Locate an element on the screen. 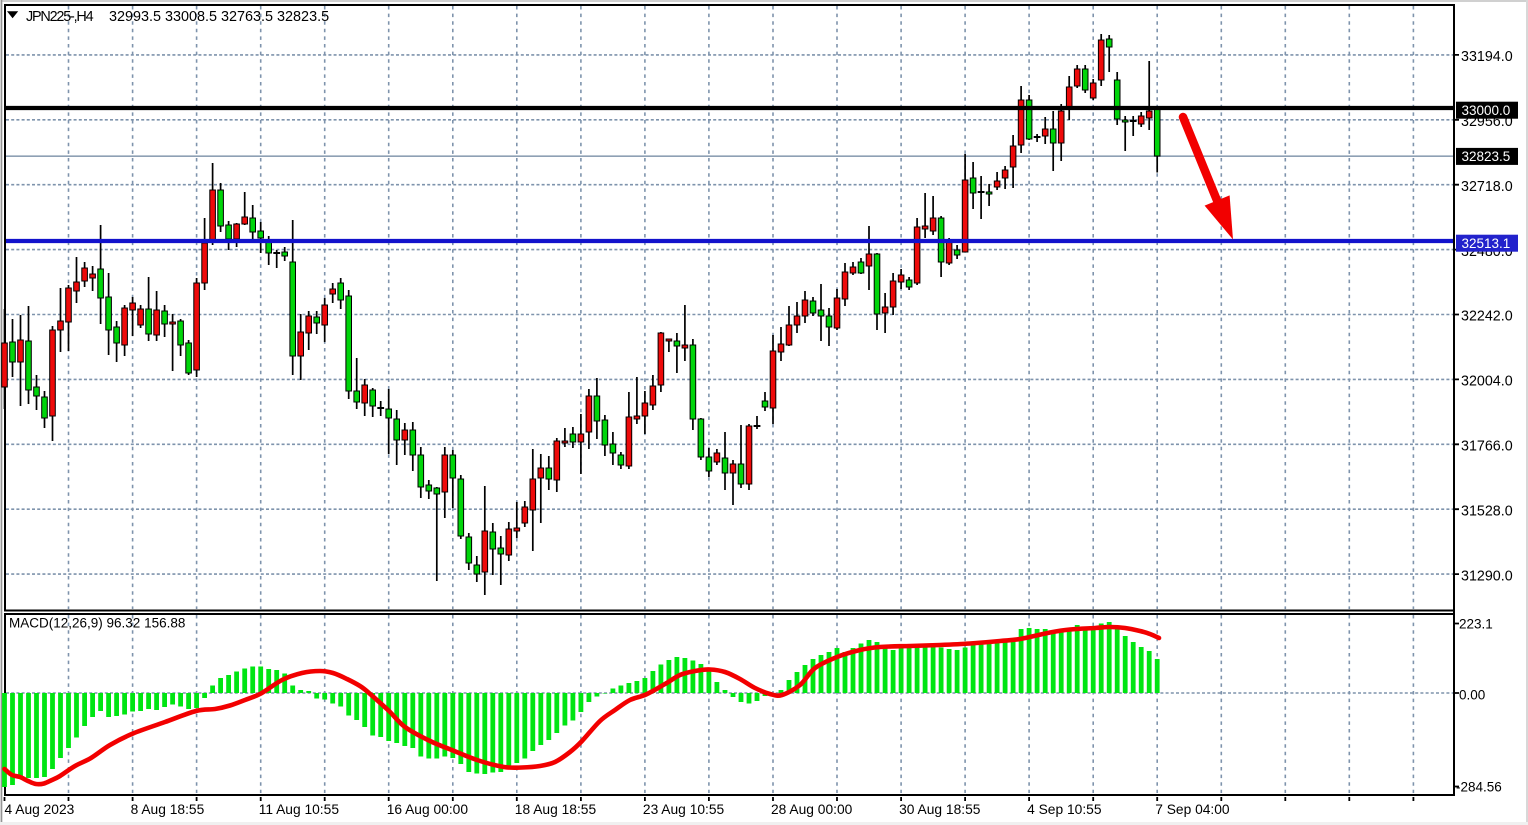 The height and width of the screenshot is (825, 1528). svg-text: 0.00 is located at coordinates (1472, 694).